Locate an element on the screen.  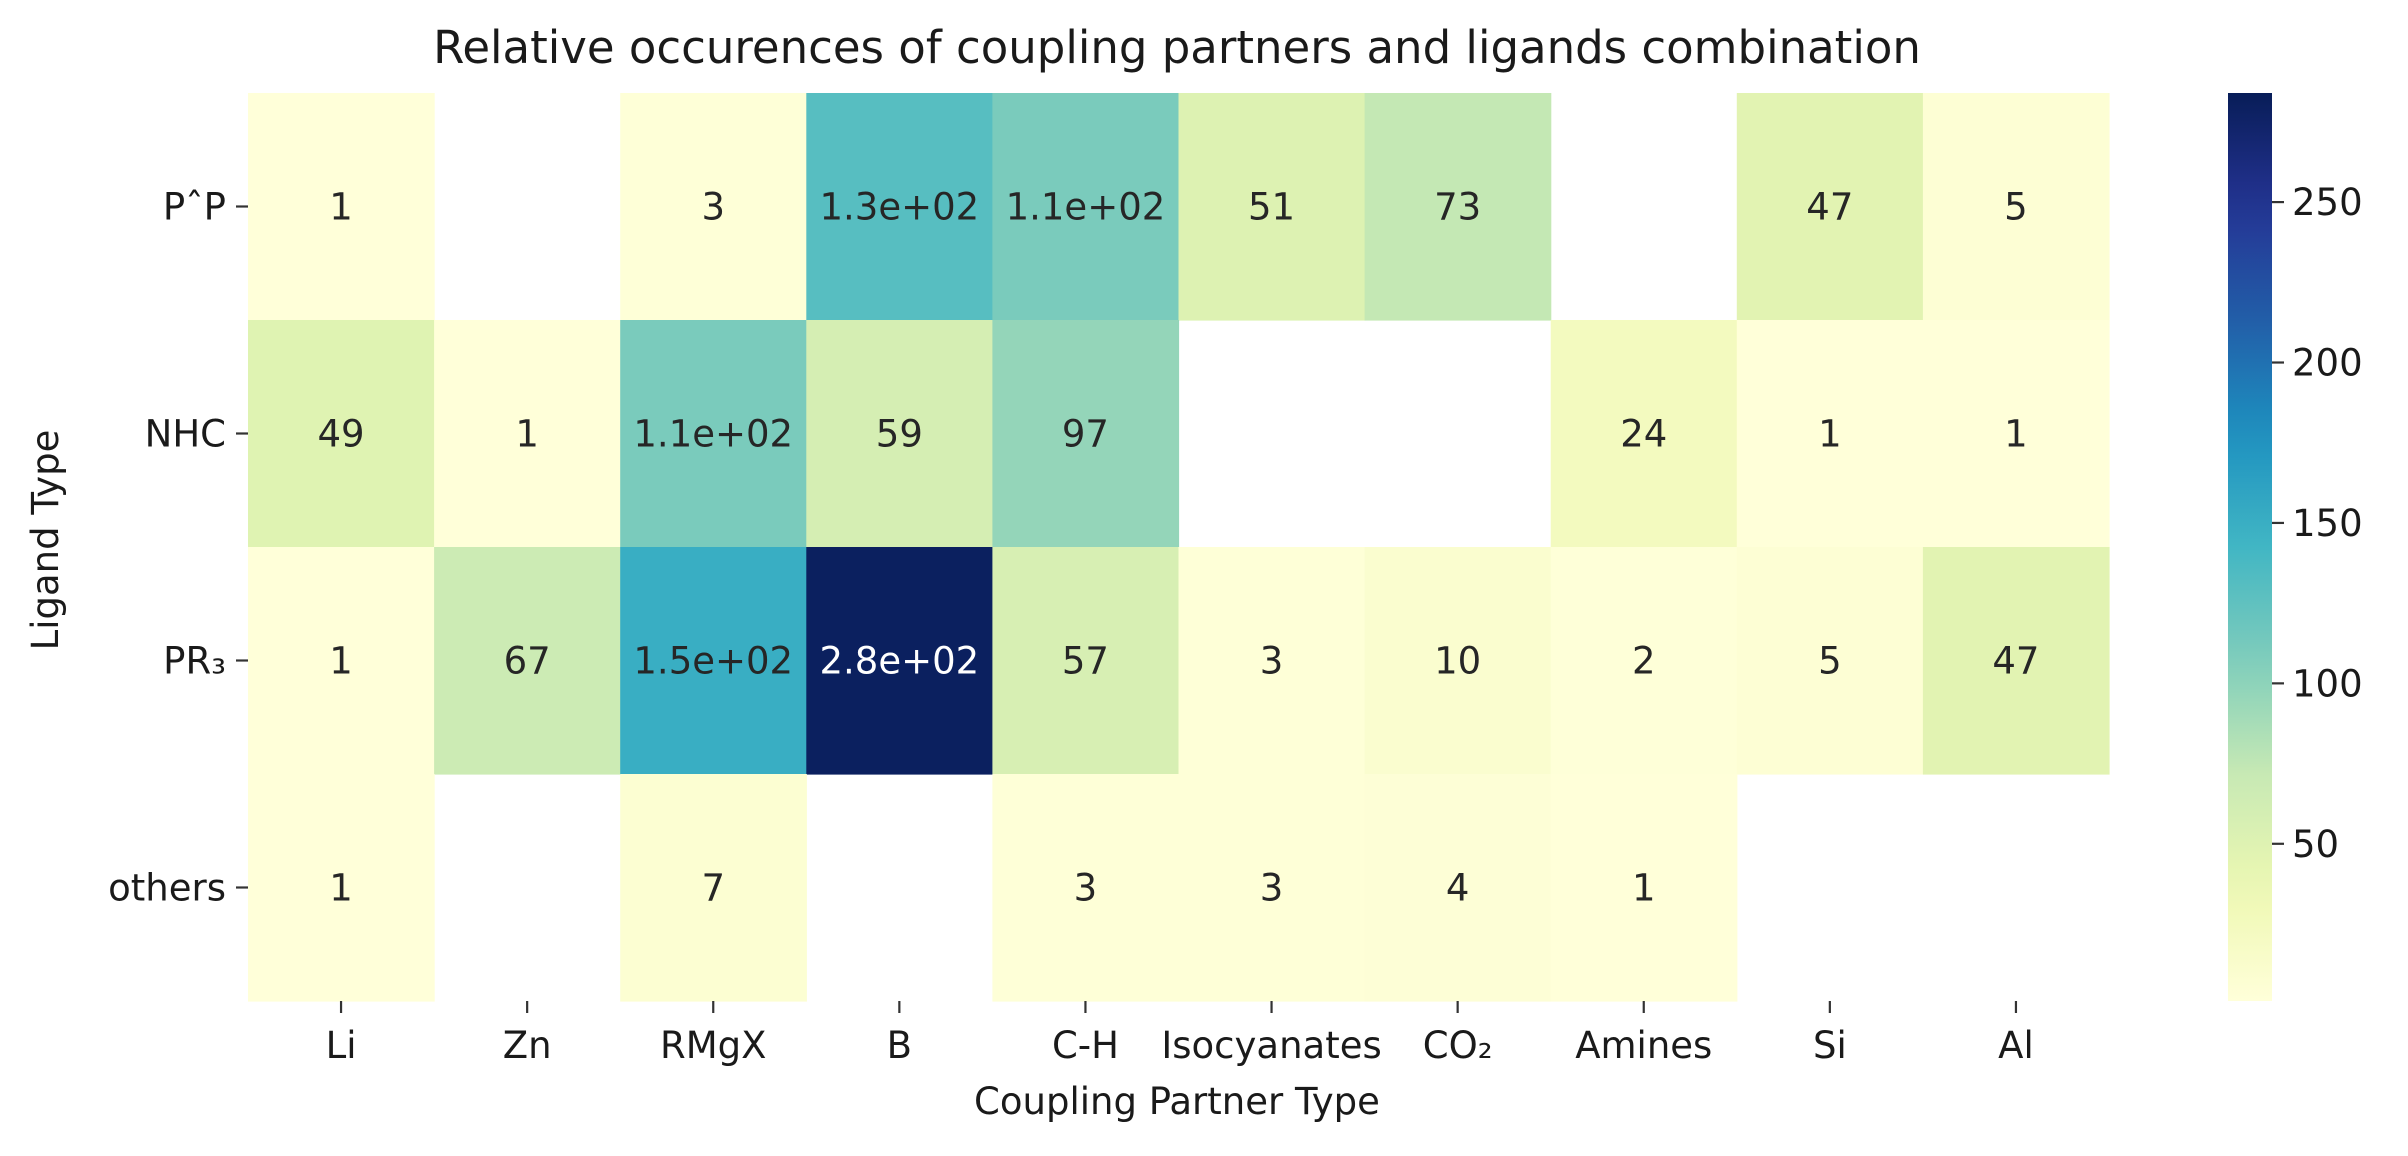
cell-value-label: 10 is located at coordinates (1457, 661).